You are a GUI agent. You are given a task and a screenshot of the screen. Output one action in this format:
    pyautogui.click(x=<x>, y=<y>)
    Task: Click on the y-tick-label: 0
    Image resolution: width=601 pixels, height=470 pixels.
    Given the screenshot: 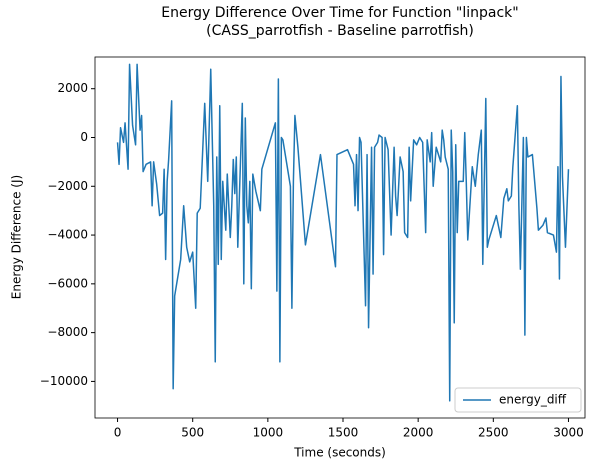 What is the action you would take?
    pyautogui.click(x=84, y=137)
    